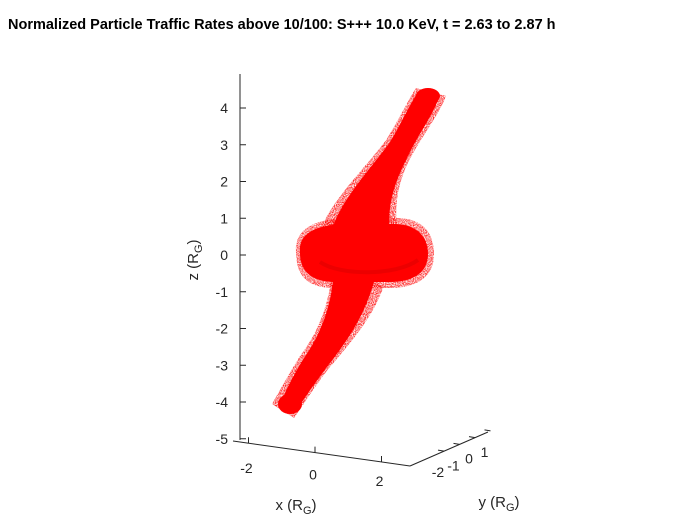  Describe the element at coordinates (453, 465) in the screenshot. I see `y-tick-label: -1` at that location.